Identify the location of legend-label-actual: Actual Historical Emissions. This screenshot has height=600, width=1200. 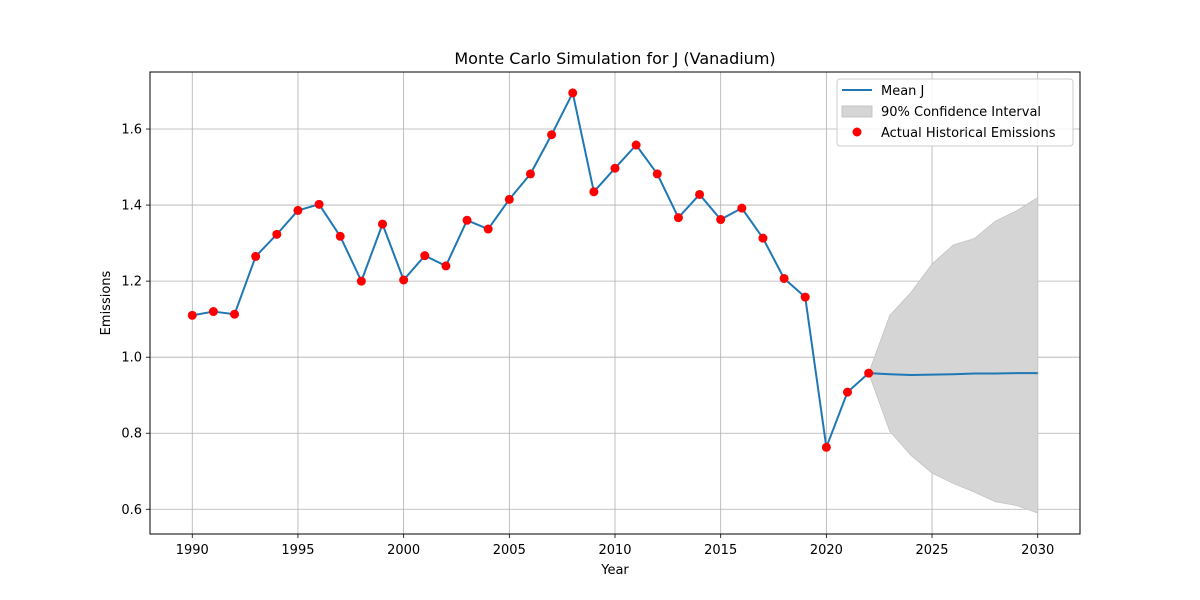
(968, 133).